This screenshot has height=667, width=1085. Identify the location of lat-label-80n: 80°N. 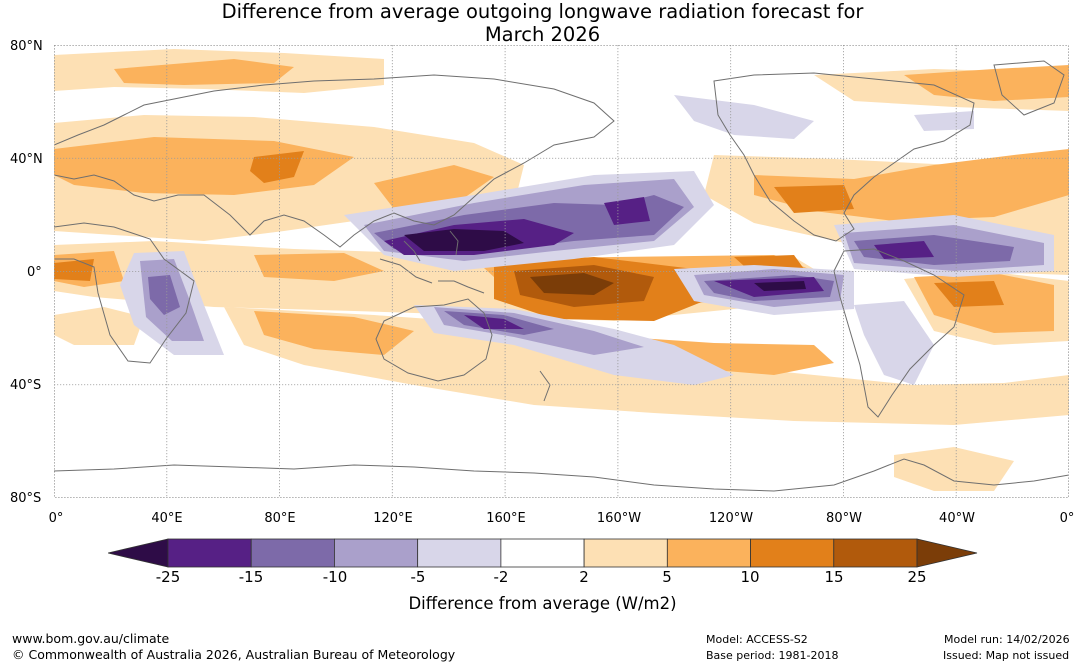
(26, 46).